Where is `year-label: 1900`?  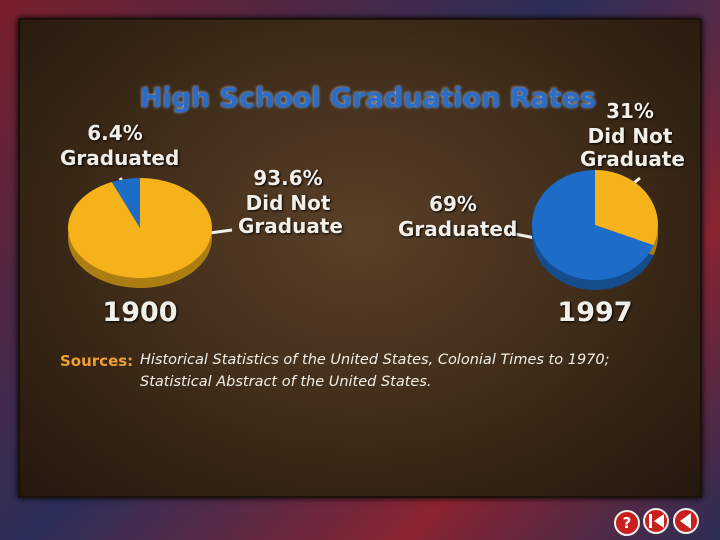
year-label: 1900 is located at coordinates (140, 312).